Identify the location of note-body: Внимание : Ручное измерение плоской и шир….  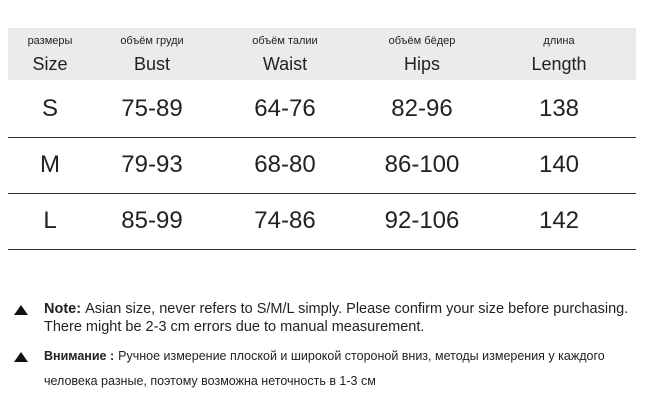
(349, 369).